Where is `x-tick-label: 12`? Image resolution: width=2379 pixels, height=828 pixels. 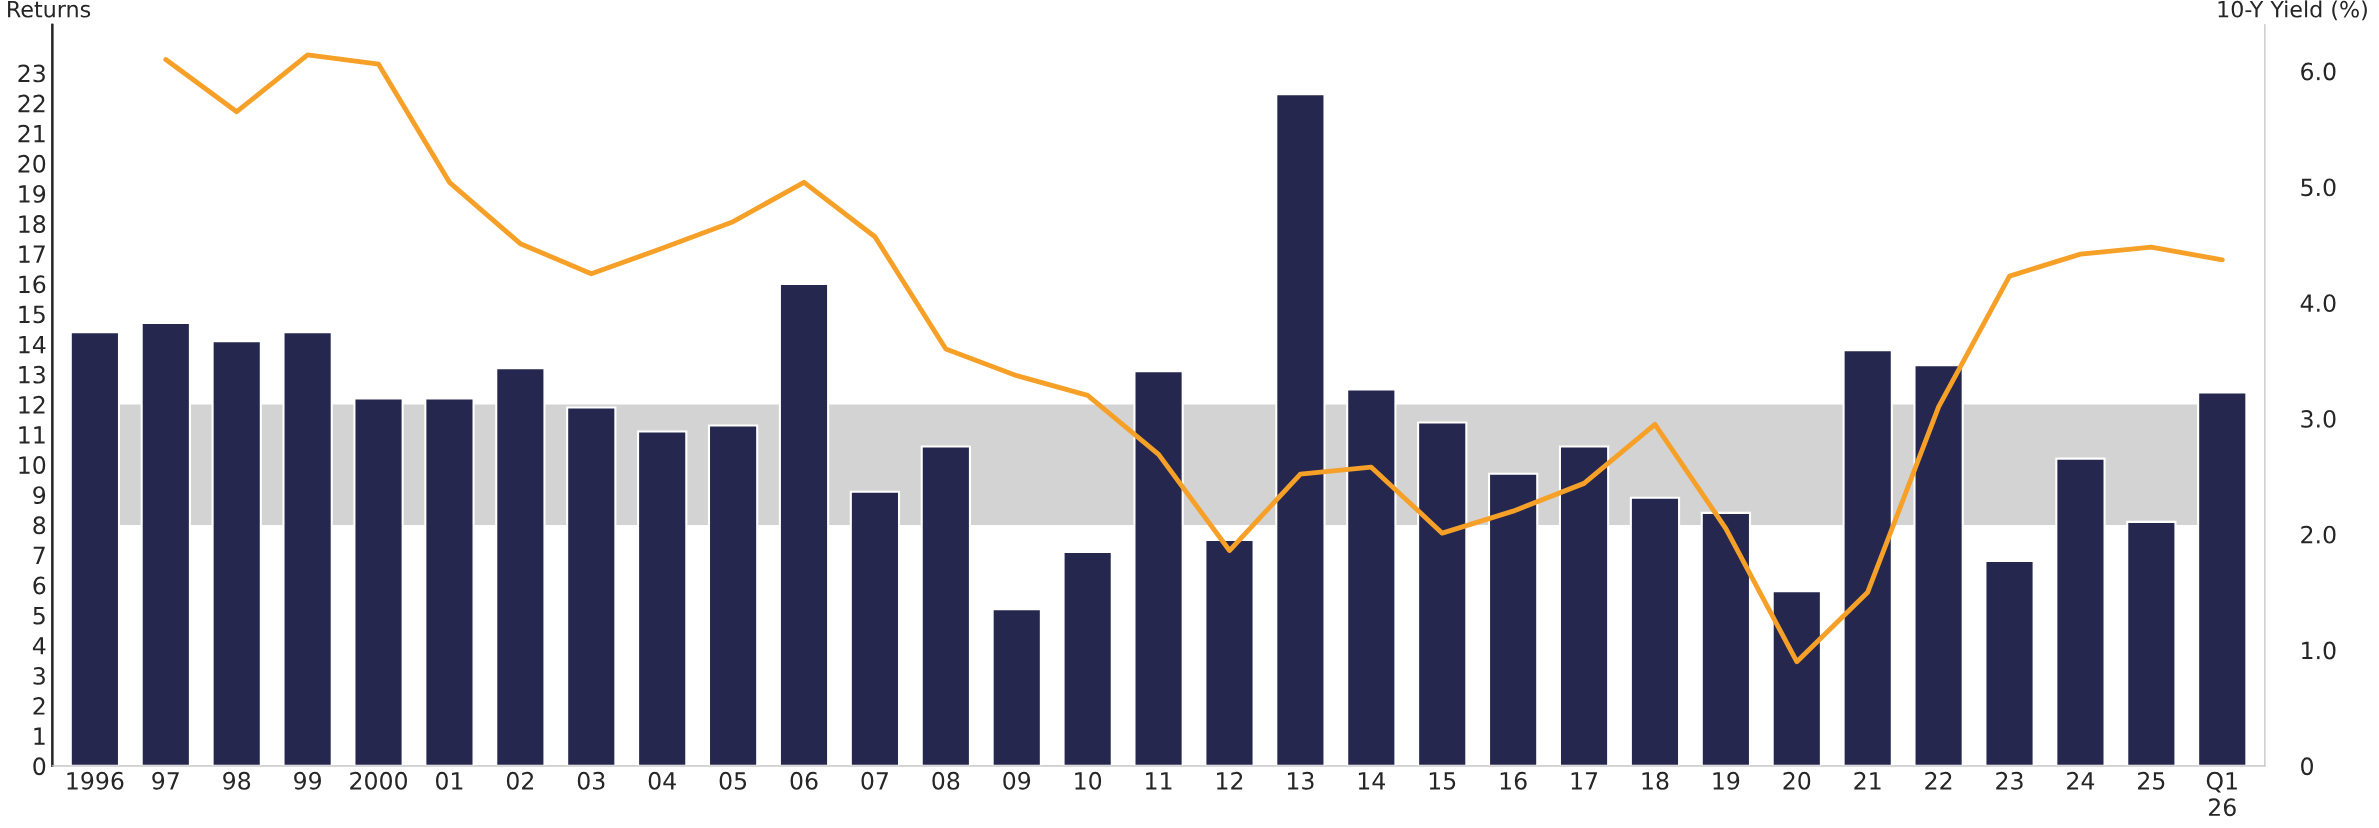 x-tick-label: 12 is located at coordinates (1230, 780).